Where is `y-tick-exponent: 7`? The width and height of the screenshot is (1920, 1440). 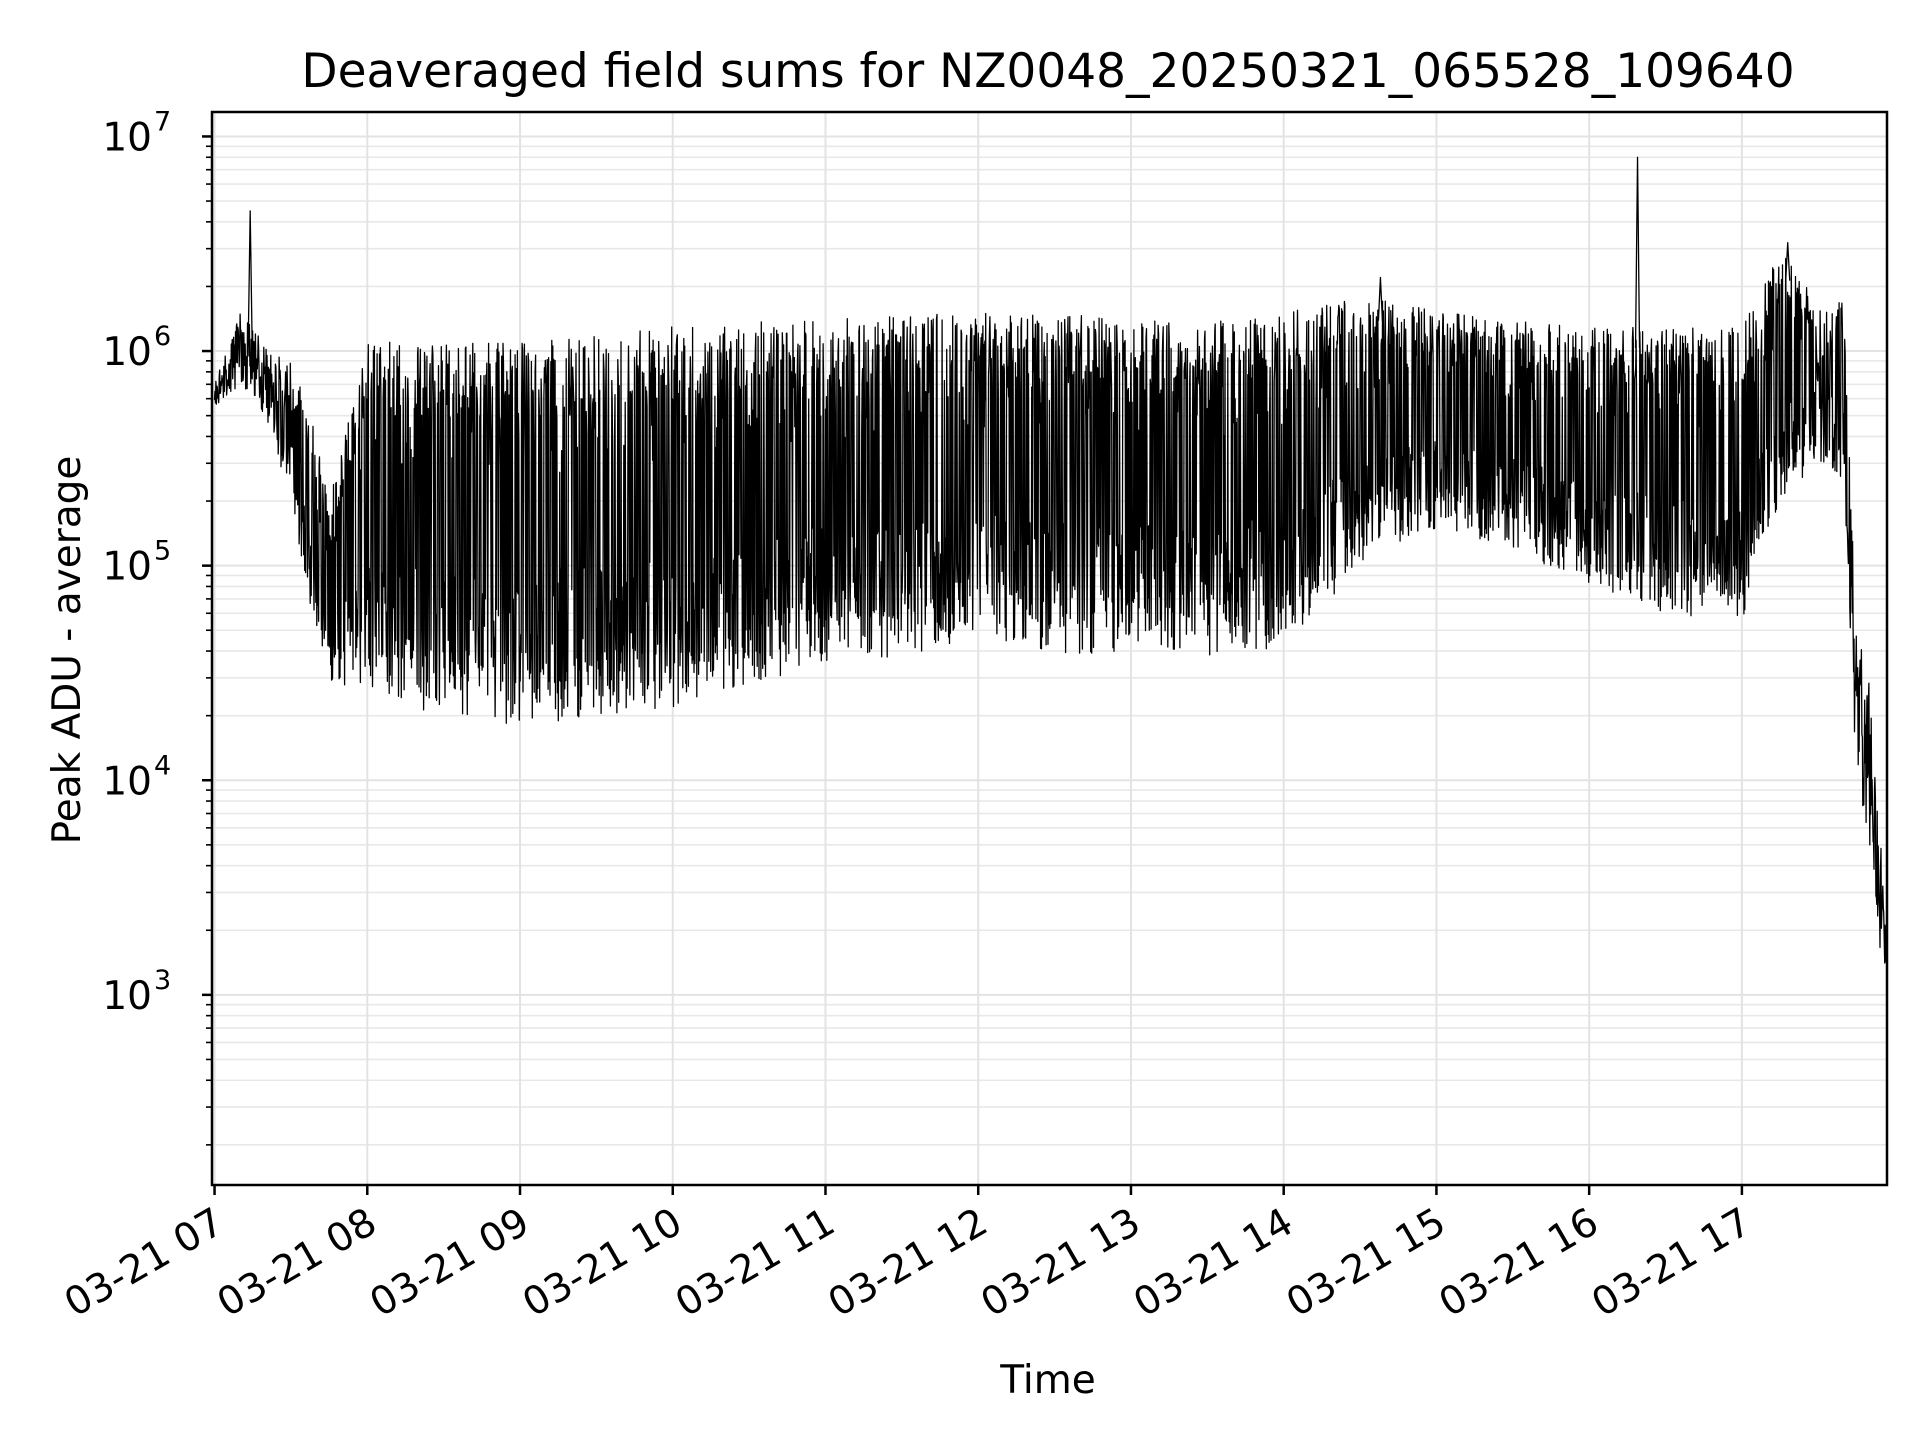
y-tick-exponent: 7 is located at coordinates (162, 121).